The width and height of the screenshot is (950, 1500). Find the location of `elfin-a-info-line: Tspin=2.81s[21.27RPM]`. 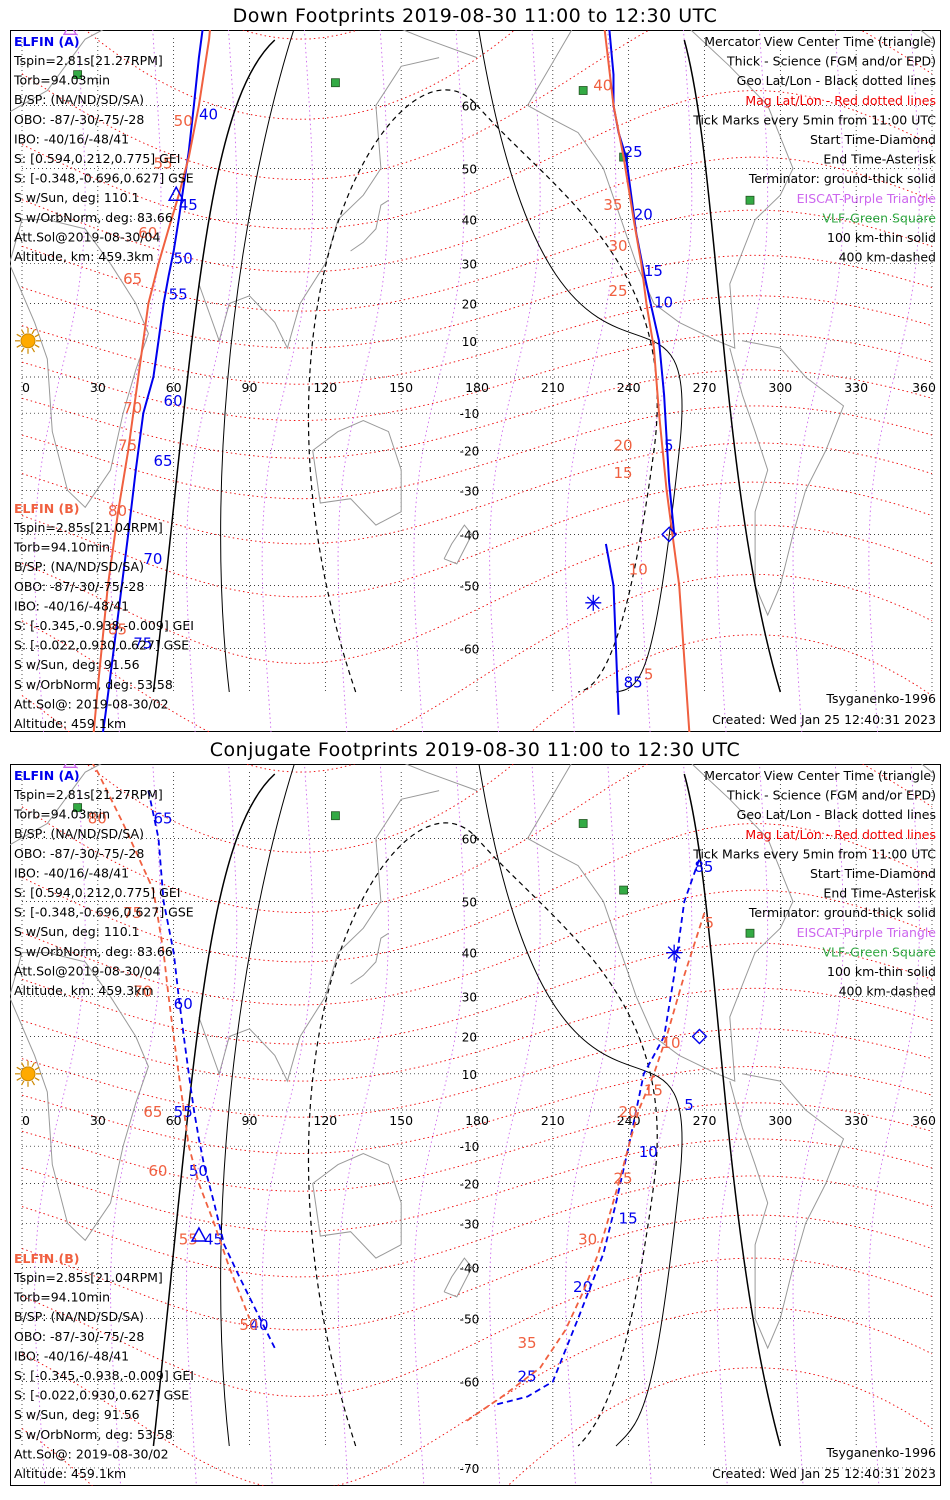

elfin-a-info-line: Tspin=2.81s[21.27RPM] is located at coordinates (88, 60).